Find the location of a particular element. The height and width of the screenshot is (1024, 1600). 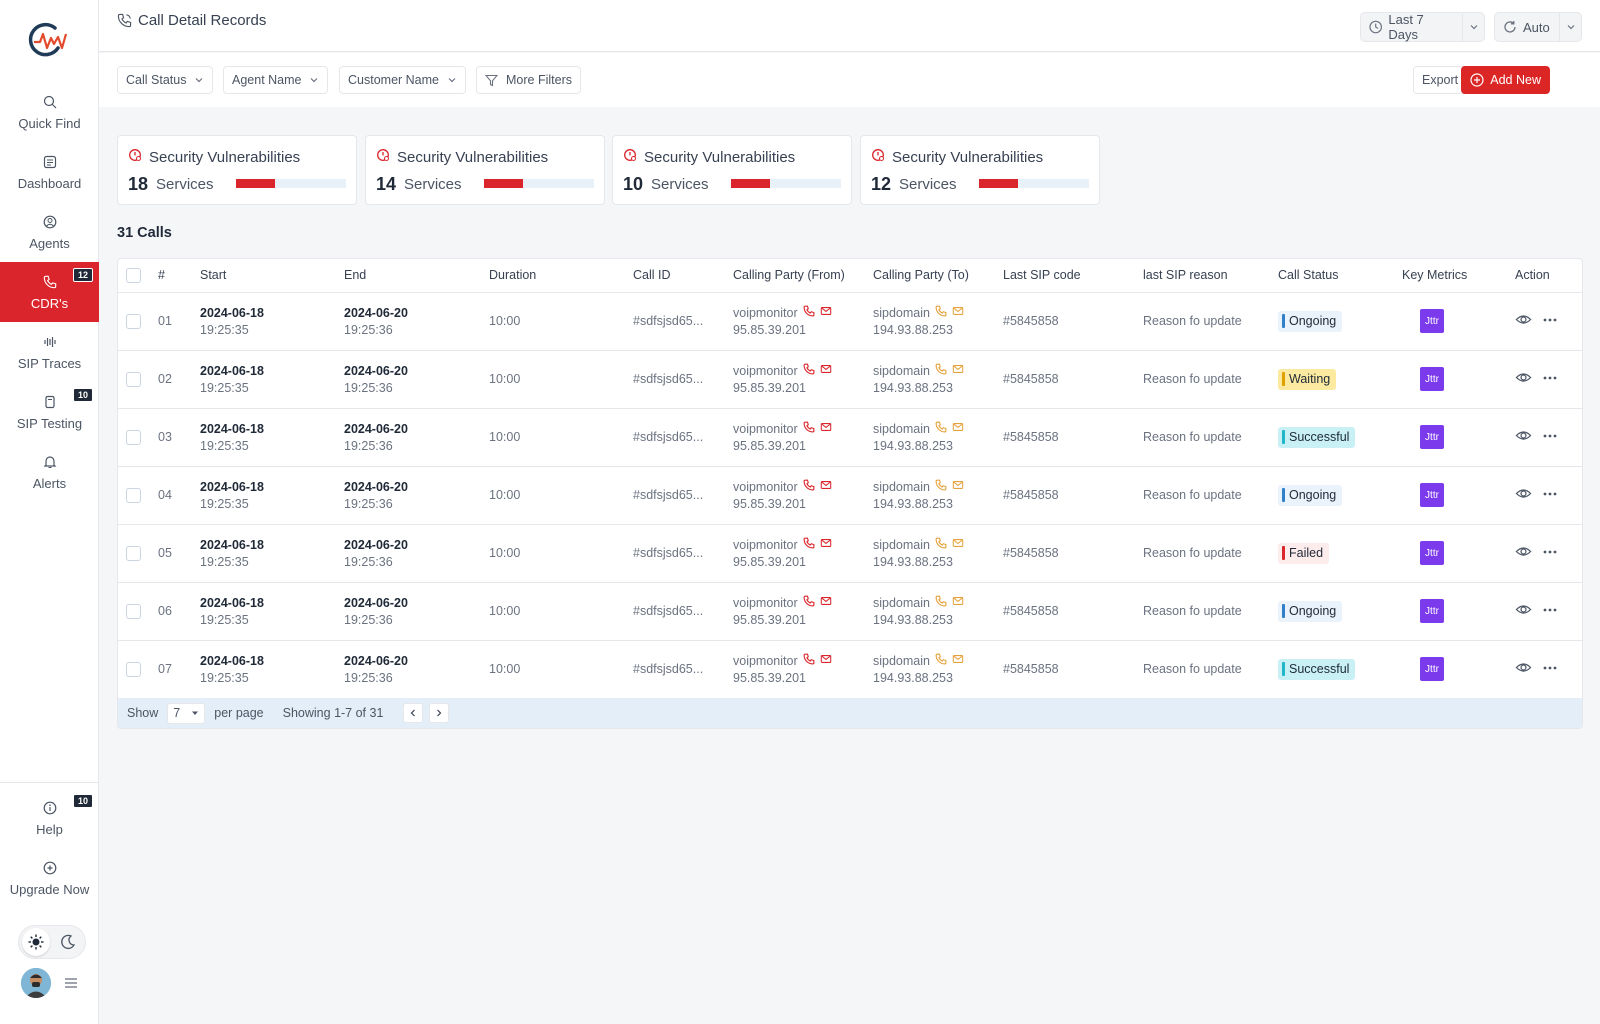

security-card: Security Vulnerabilities 18 Services is located at coordinates (237, 170).